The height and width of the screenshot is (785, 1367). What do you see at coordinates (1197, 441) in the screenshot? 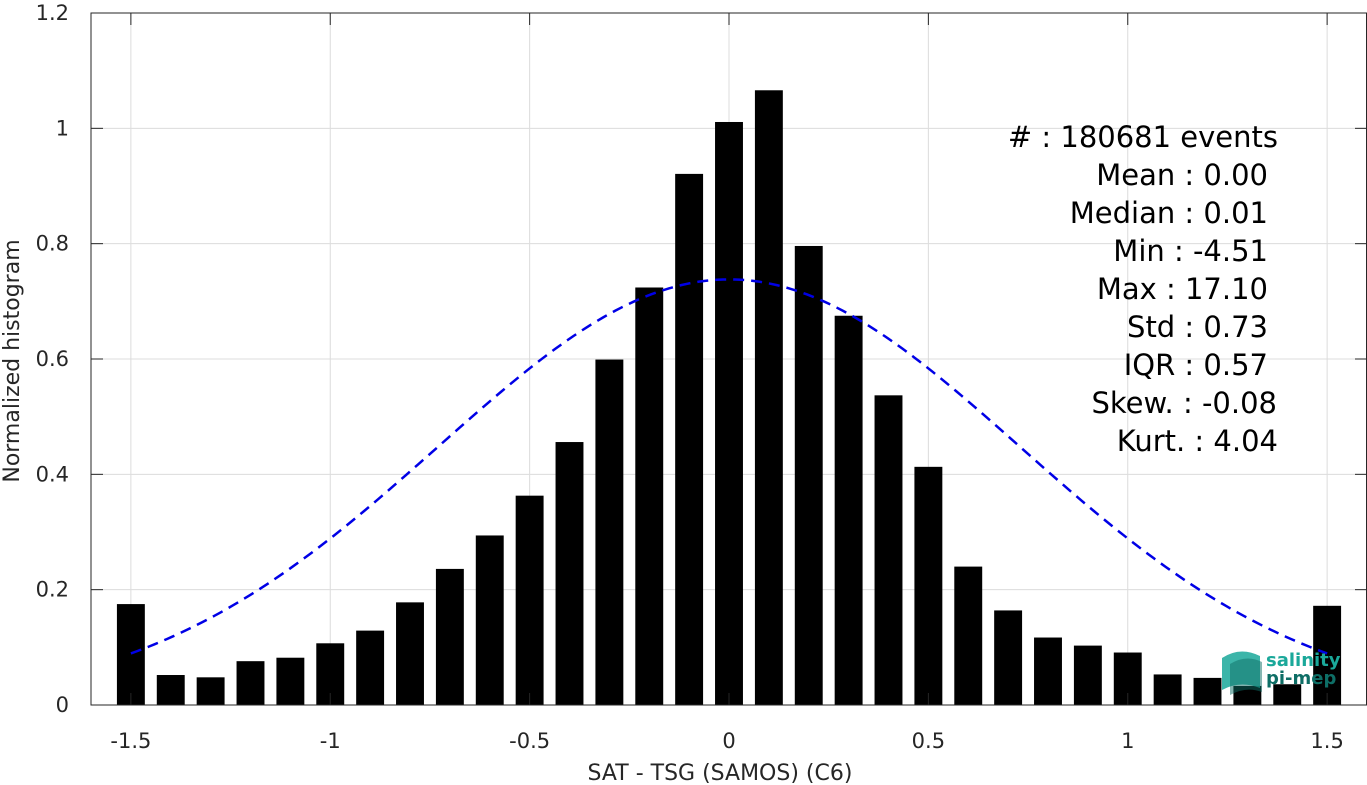
I see `stat-line: Kurt. : 4.04` at bounding box center [1197, 441].